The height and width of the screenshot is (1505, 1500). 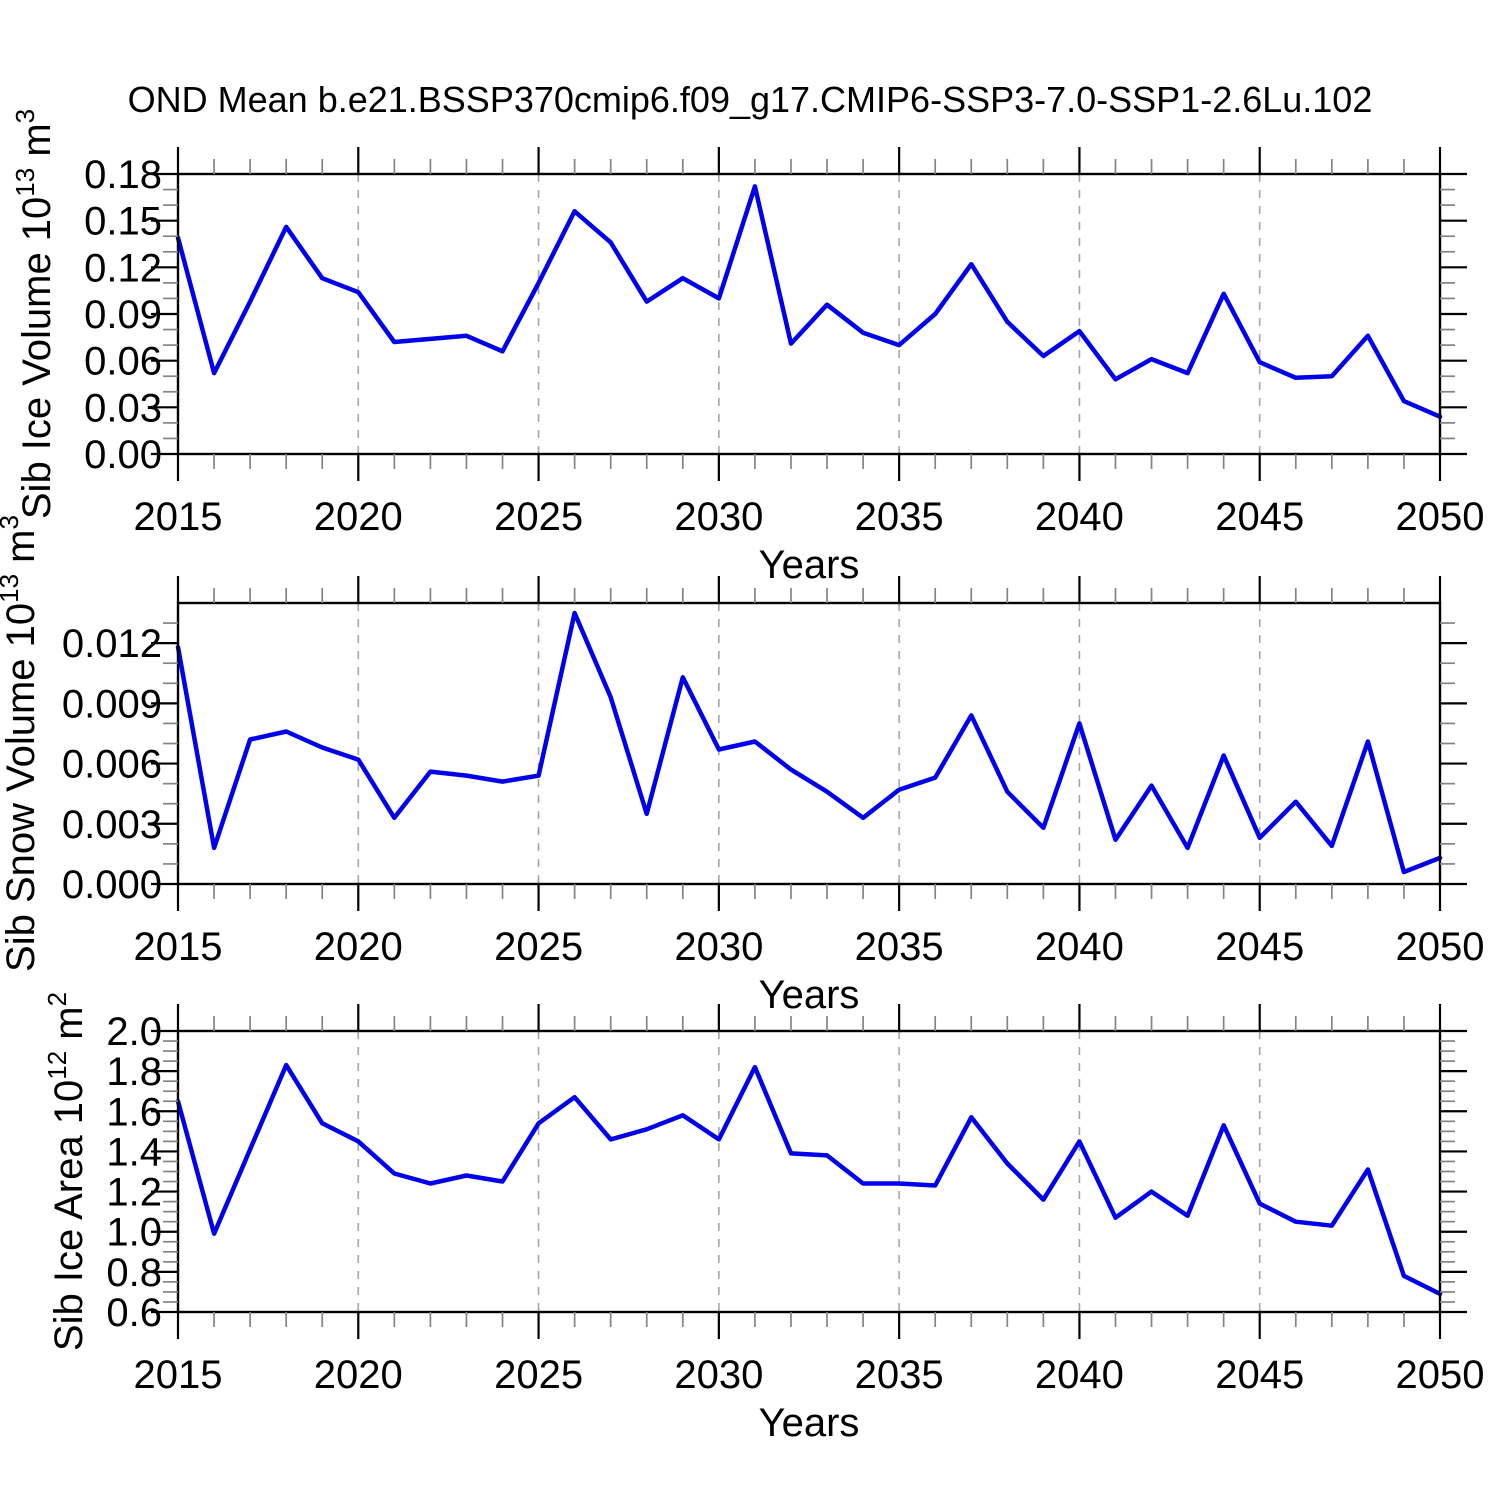 I want to click on yaxis-title-sib-ice-volume: Sib Ice Volume 1013 m3, so click(x=34, y=314).